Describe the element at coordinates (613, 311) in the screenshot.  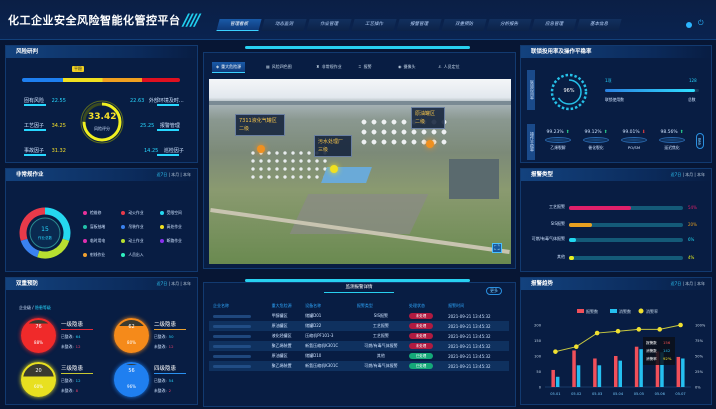
I see `legend-marker` at that location.